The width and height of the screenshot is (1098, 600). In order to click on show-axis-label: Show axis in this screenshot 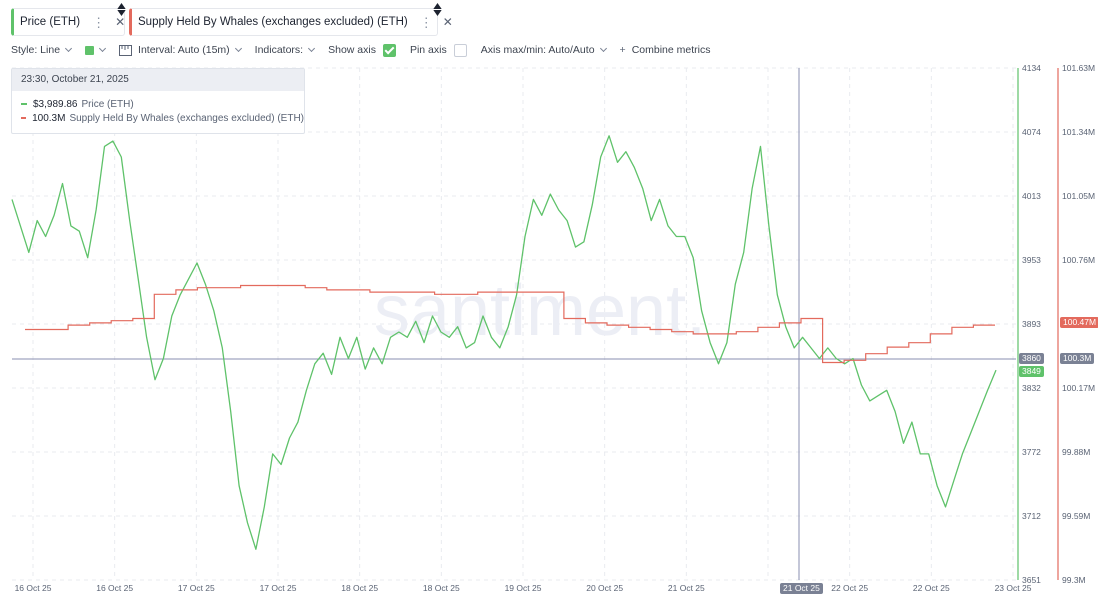, I will do `click(352, 50)`.